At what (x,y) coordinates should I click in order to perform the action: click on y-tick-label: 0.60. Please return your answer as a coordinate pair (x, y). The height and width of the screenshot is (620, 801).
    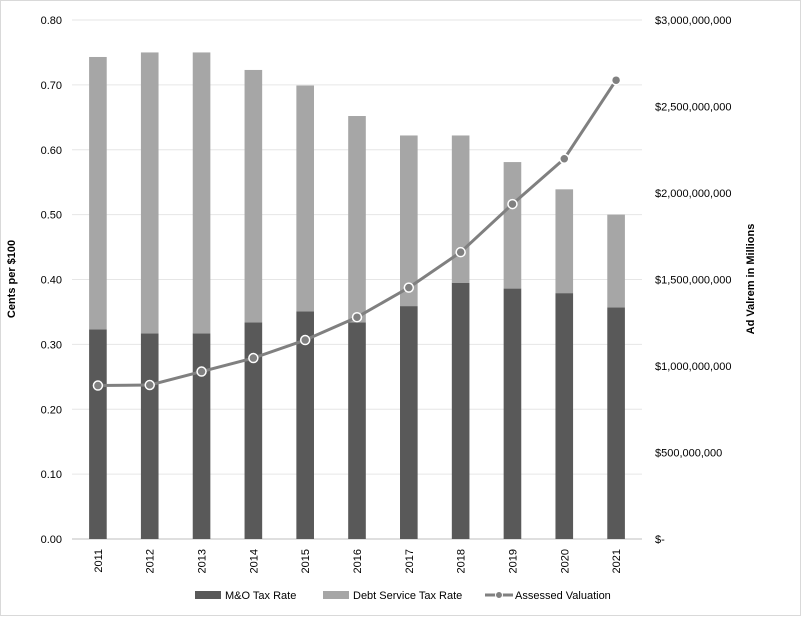
    Looking at the image, I should click on (51, 151).